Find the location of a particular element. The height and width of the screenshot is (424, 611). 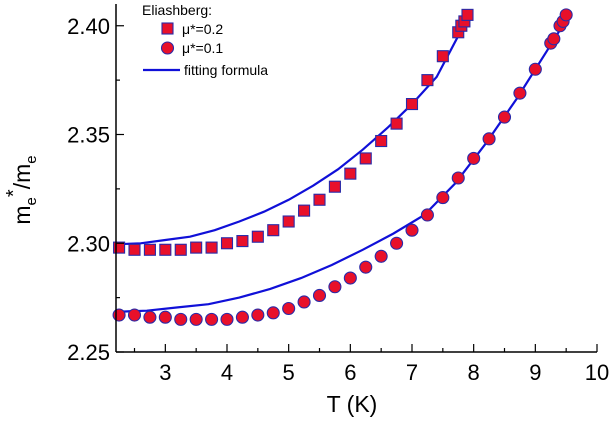

x-tick-label: 5 is located at coordinates (289, 372).